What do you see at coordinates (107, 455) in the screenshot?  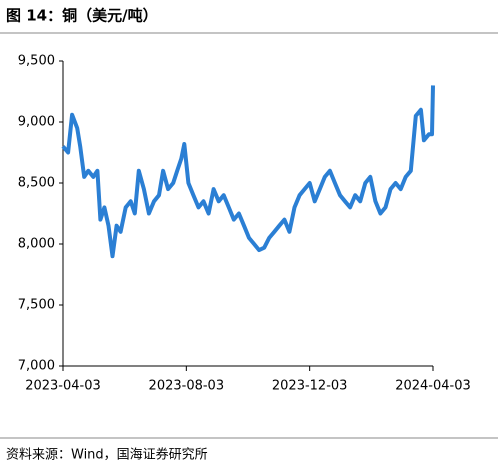 I see `source: 资料来源：Wind，国海证券研究所` at bounding box center [107, 455].